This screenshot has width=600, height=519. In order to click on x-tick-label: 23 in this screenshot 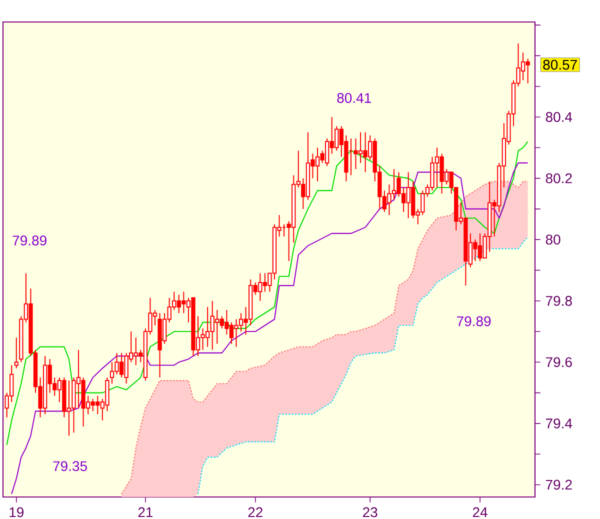, I will do `click(370, 512)`.